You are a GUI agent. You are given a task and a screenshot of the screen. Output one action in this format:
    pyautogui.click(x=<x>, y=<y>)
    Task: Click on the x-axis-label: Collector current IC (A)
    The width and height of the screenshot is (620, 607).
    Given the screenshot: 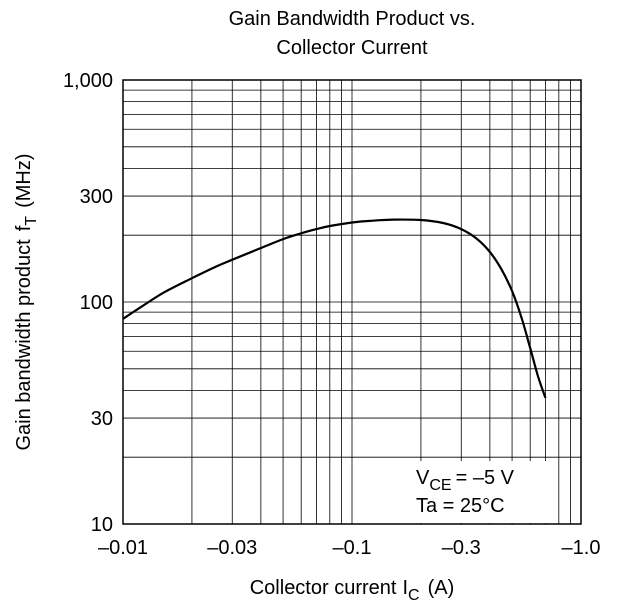 What is the action you would take?
    pyautogui.click(x=352, y=590)
    